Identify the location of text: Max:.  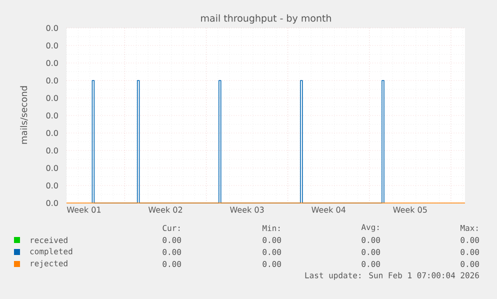
(469, 228).